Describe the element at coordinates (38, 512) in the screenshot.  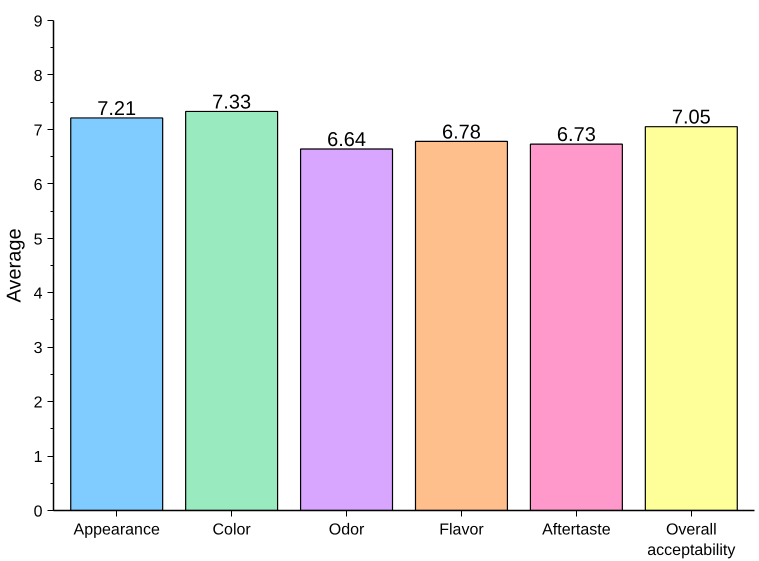
I see `y-tick-label: 0` at that location.